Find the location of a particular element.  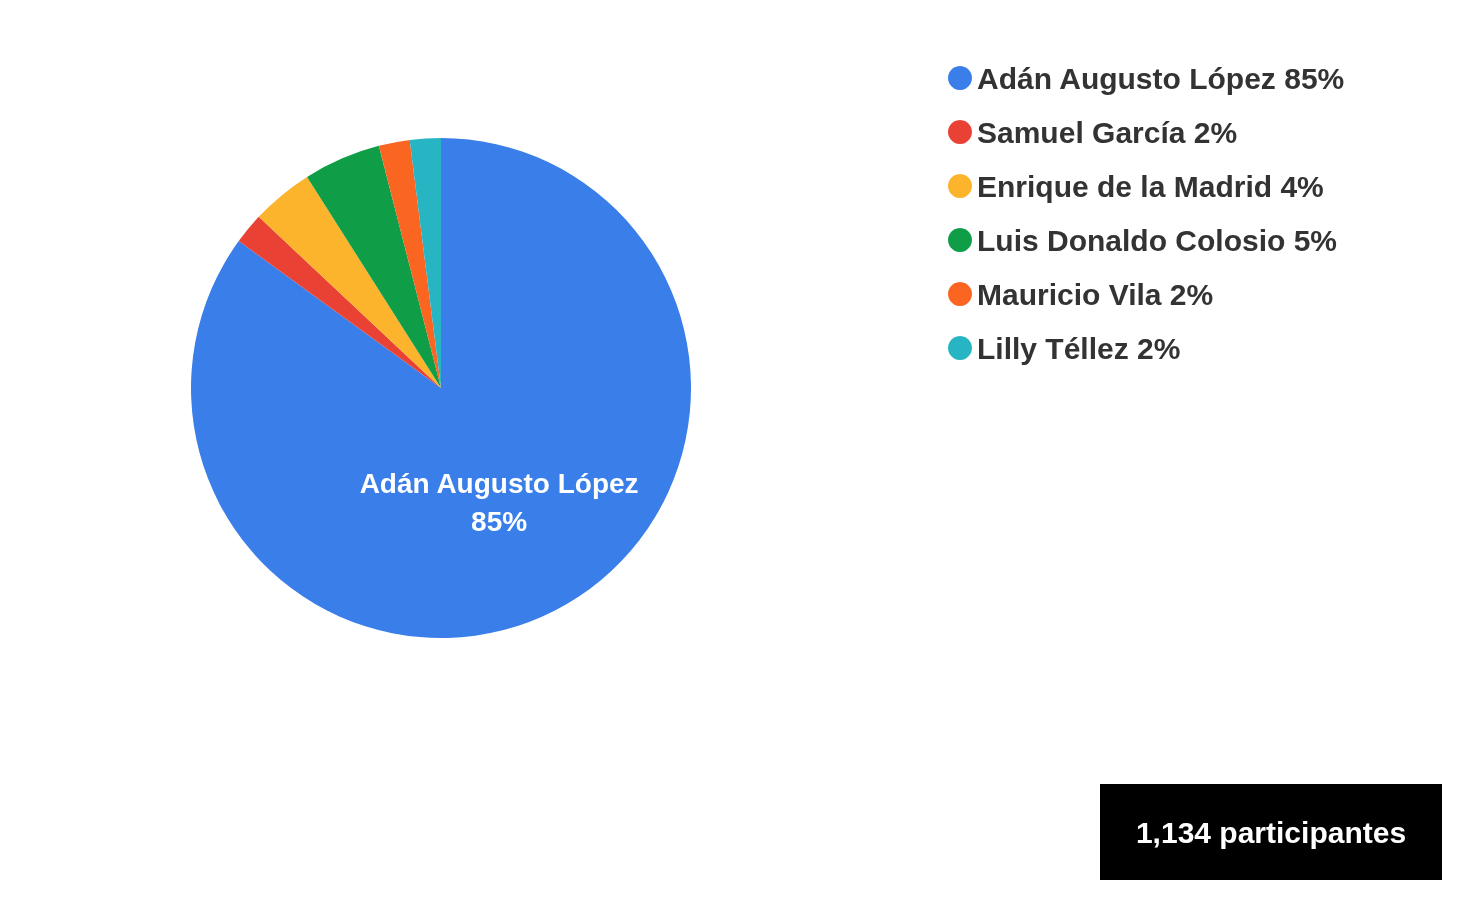

data-label: 85% is located at coordinates (499, 521).